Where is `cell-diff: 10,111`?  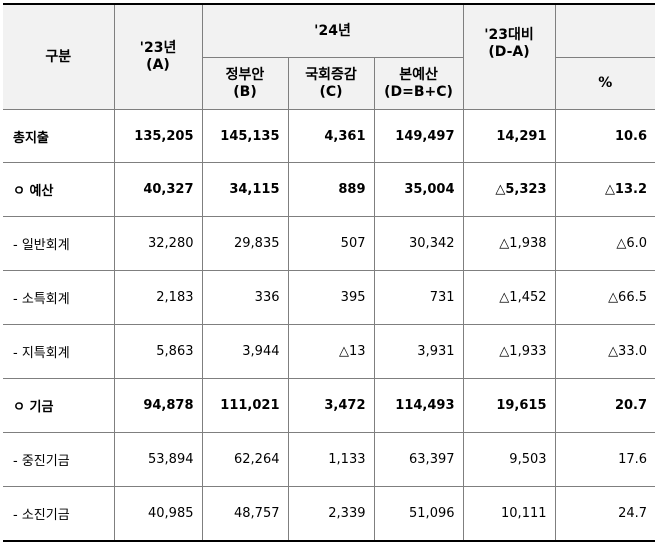 cell-diff: 10,111 is located at coordinates (509, 514).